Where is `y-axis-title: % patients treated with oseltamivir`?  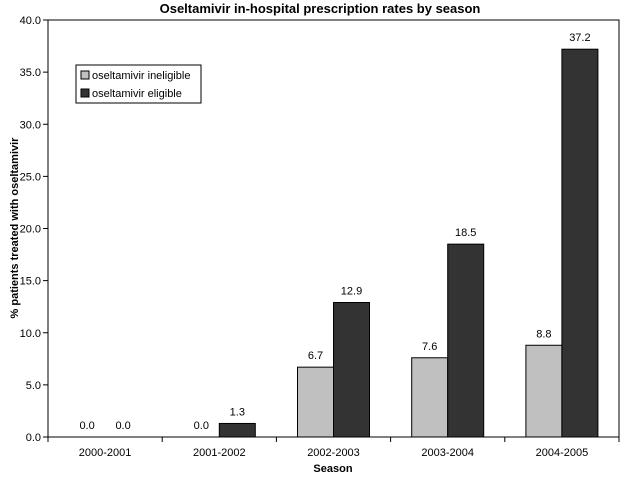
y-axis-title: % patients treated with oseltamivir is located at coordinates (15, 228).